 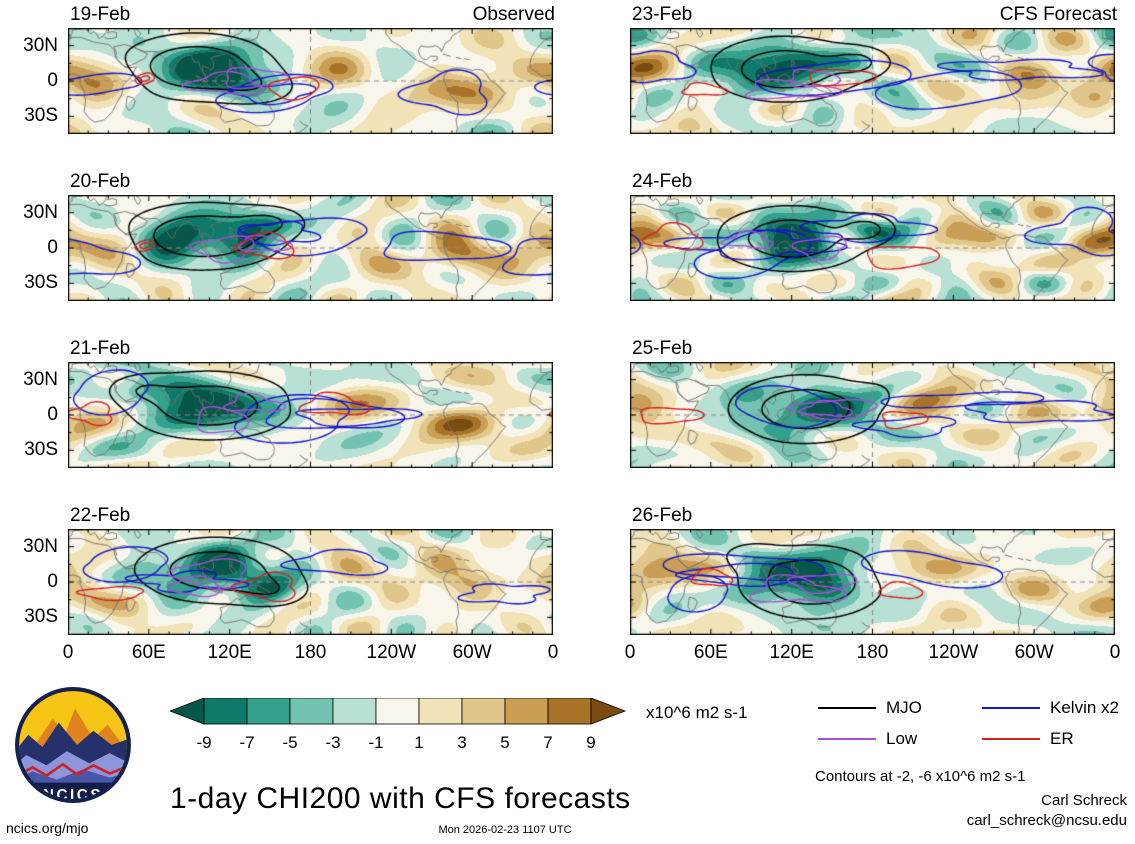 What do you see at coordinates (662, 181) in the screenshot?
I see `panel-date-label: 24-Feb` at bounding box center [662, 181].